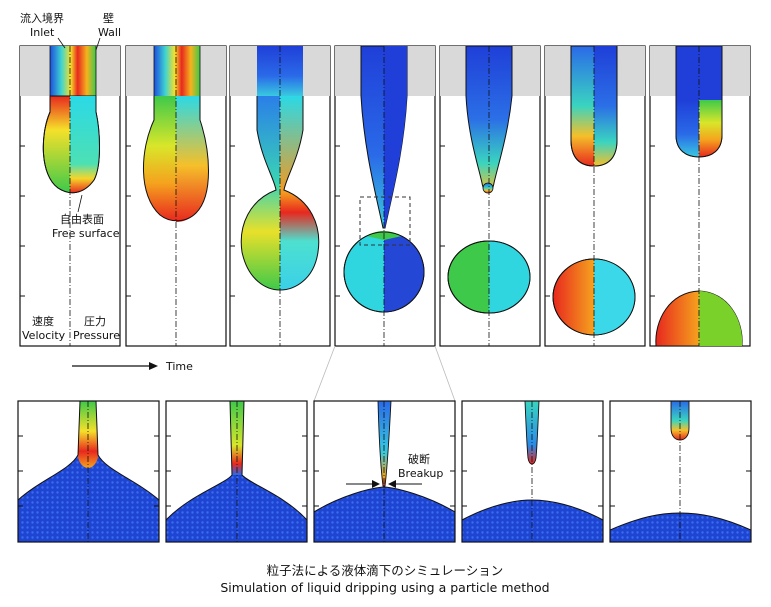  What do you see at coordinates (82, 219) in the screenshot?
I see `free-surface-jp-label: 自由表面` at bounding box center [82, 219].